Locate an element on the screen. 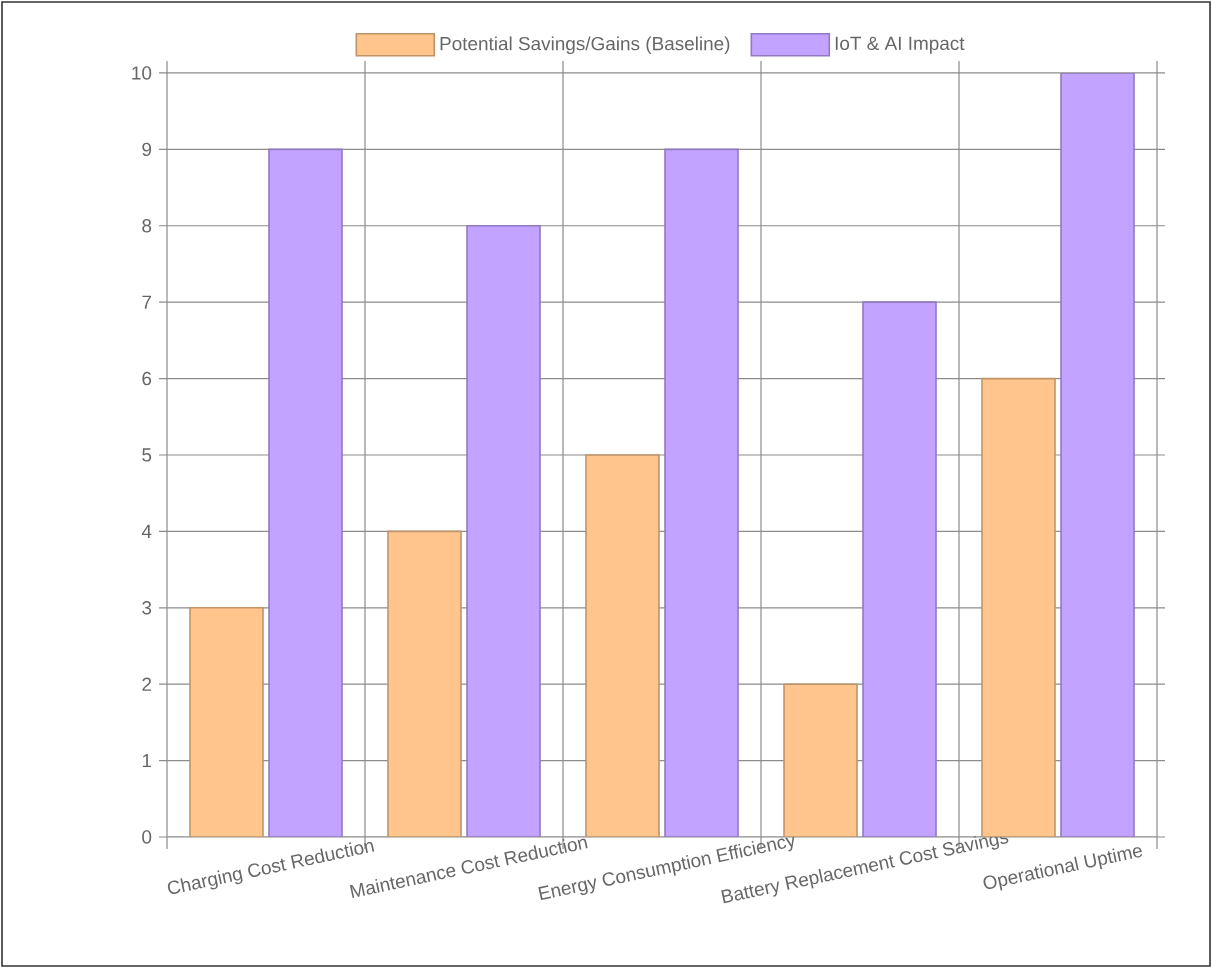  y-tick-label: 6 is located at coordinates (147, 378).